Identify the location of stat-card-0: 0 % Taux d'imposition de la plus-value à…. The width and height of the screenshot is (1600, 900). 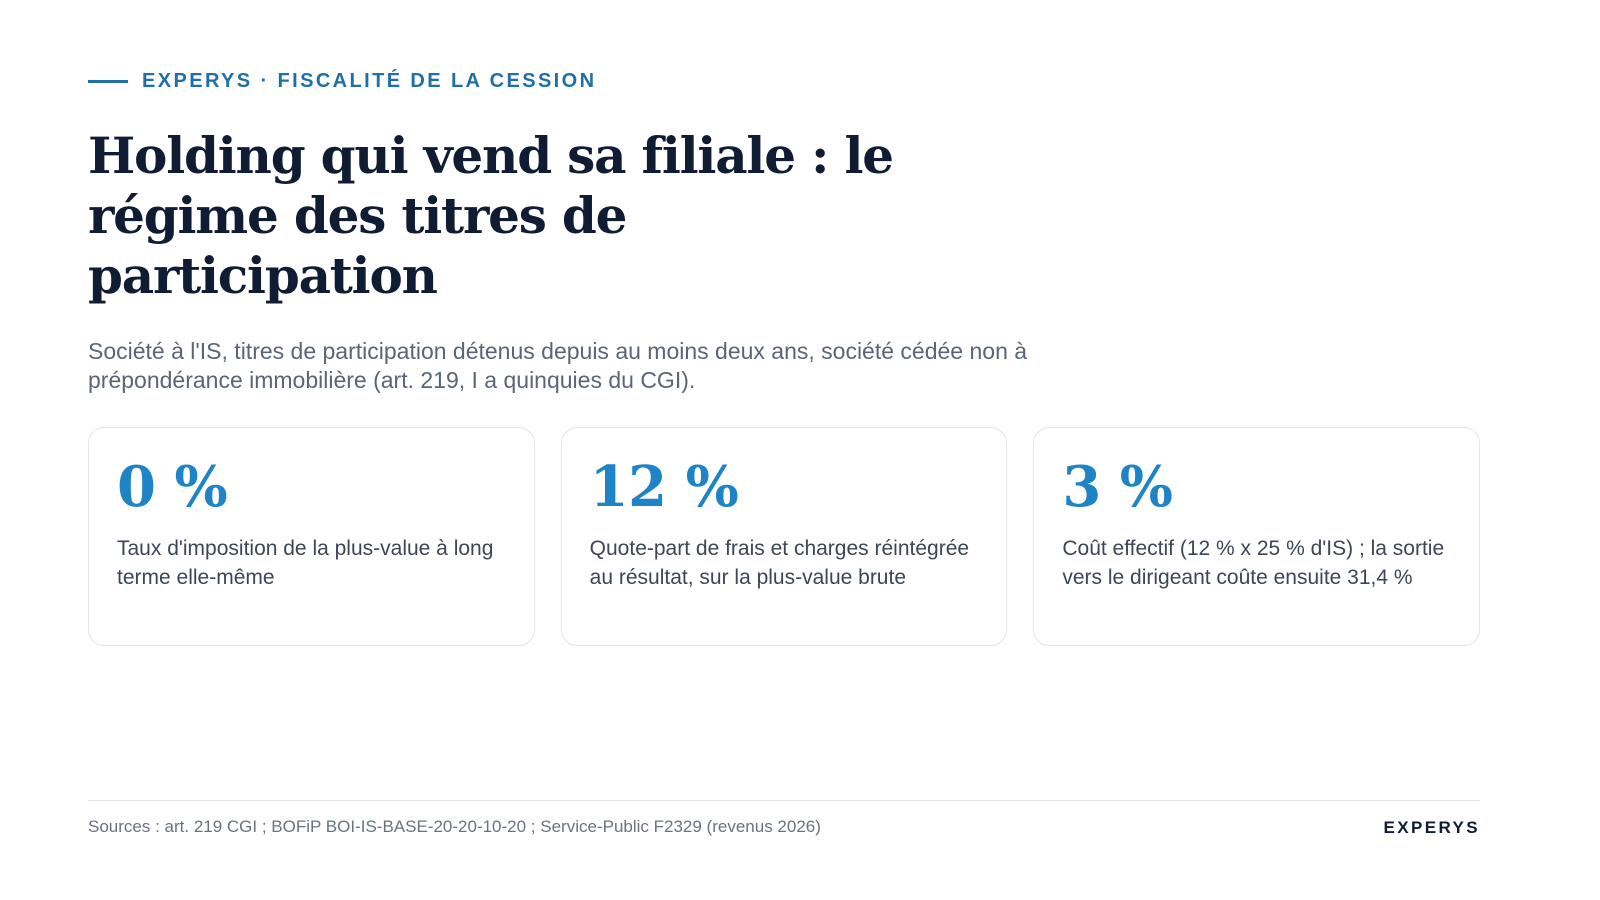
(311, 536).